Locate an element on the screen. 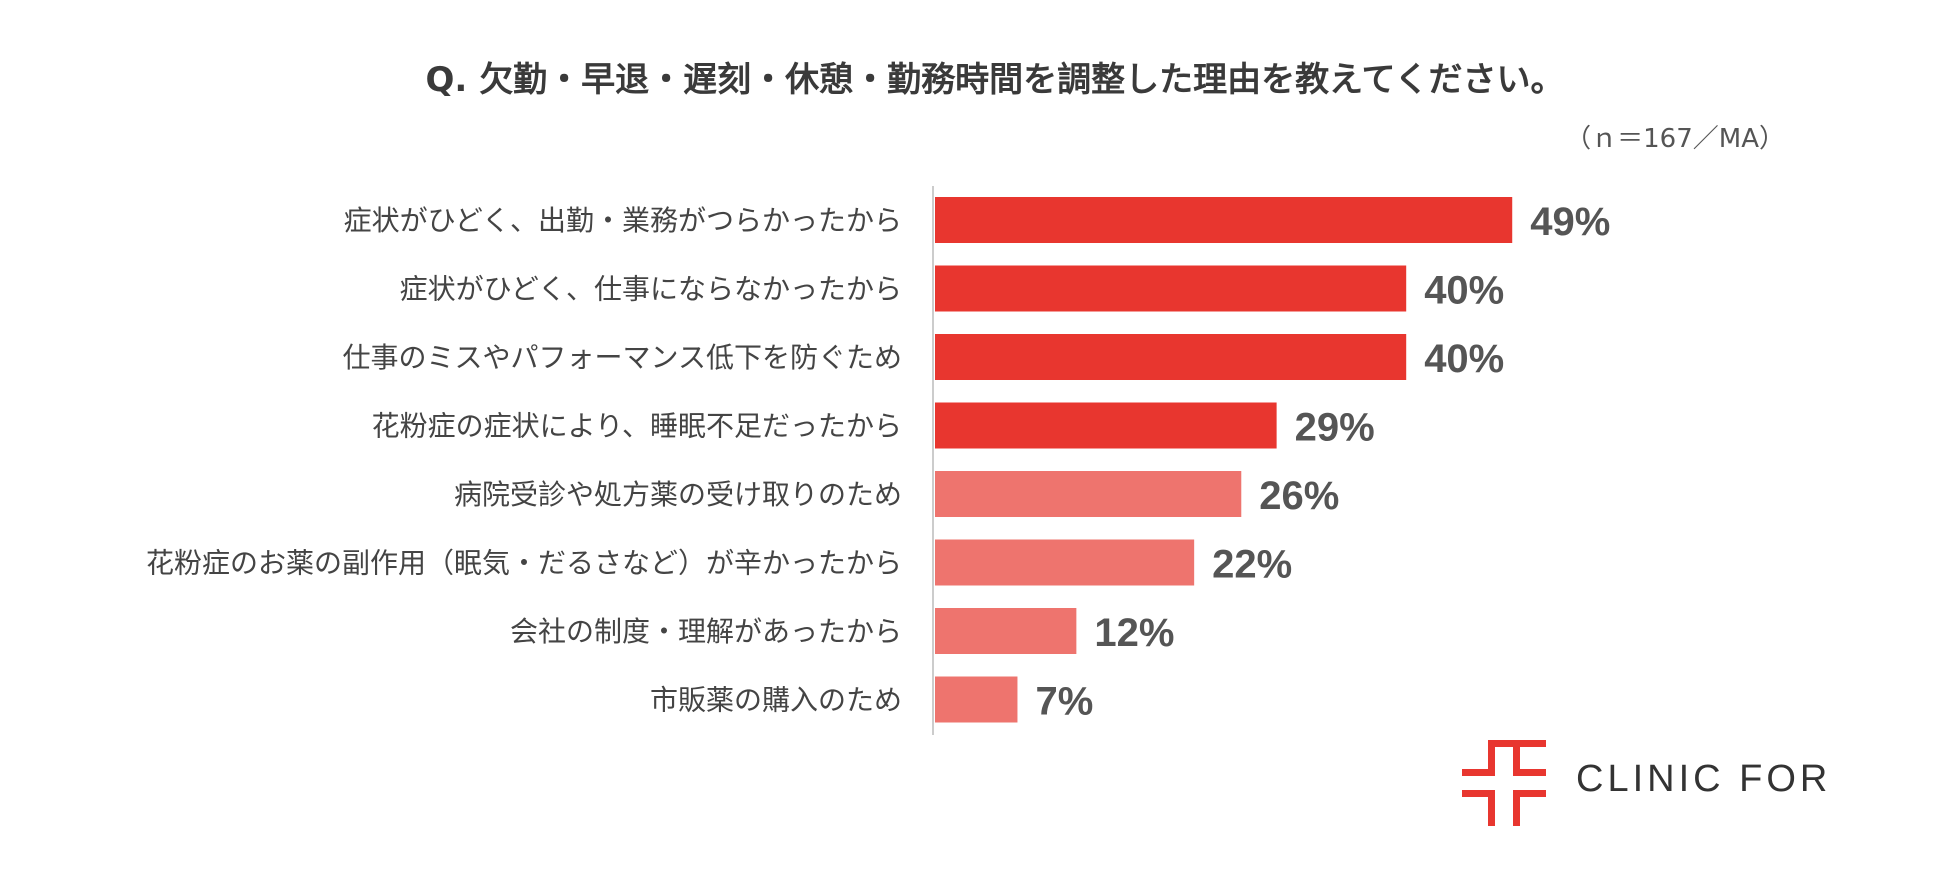 The width and height of the screenshot is (1950, 872). data-label: 22% is located at coordinates (1252, 565).